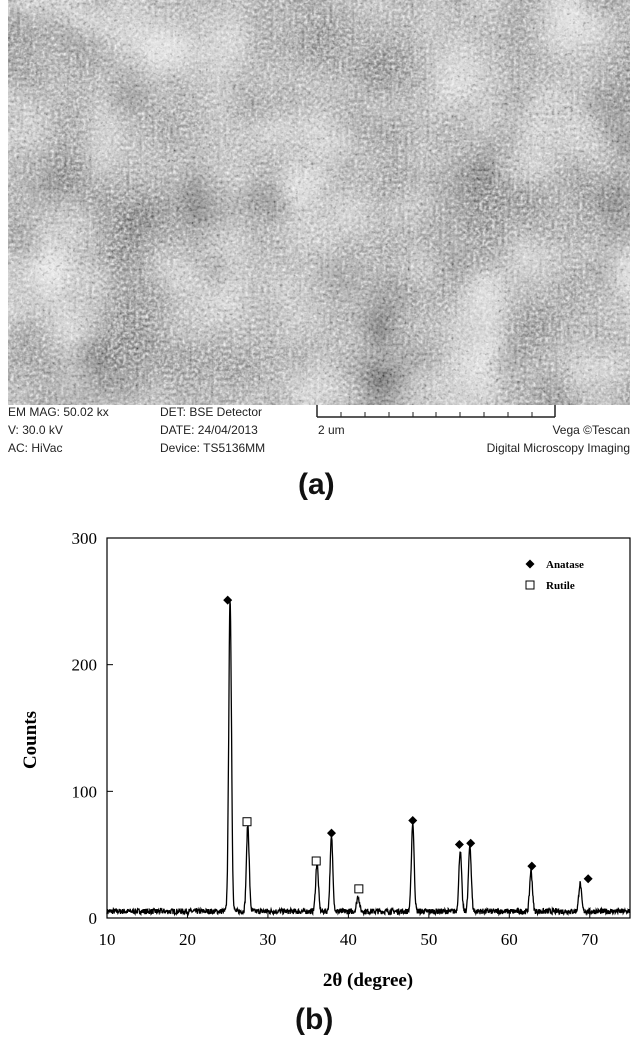 This screenshot has height=1045, width=635. What do you see at coordinates (267, 939) in the screenshot?
I see `x-tick-label: 30` at bounding box center [267, 939].